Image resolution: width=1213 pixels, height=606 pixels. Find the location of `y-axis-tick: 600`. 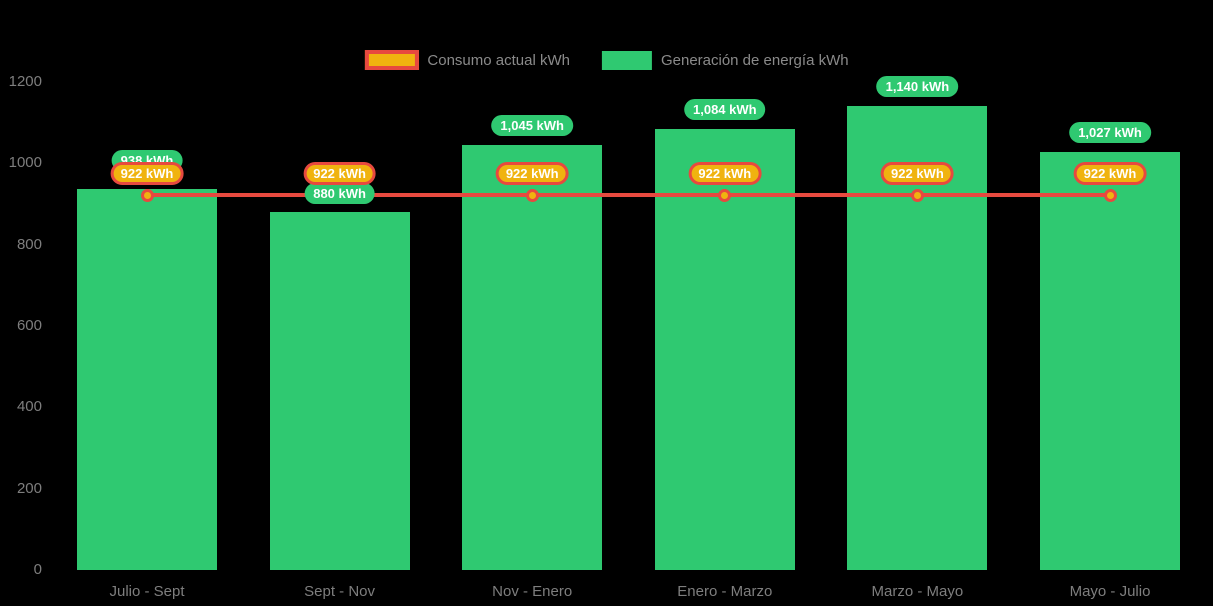

y-axis-tick: 600 is located at coordinates (29, 325).